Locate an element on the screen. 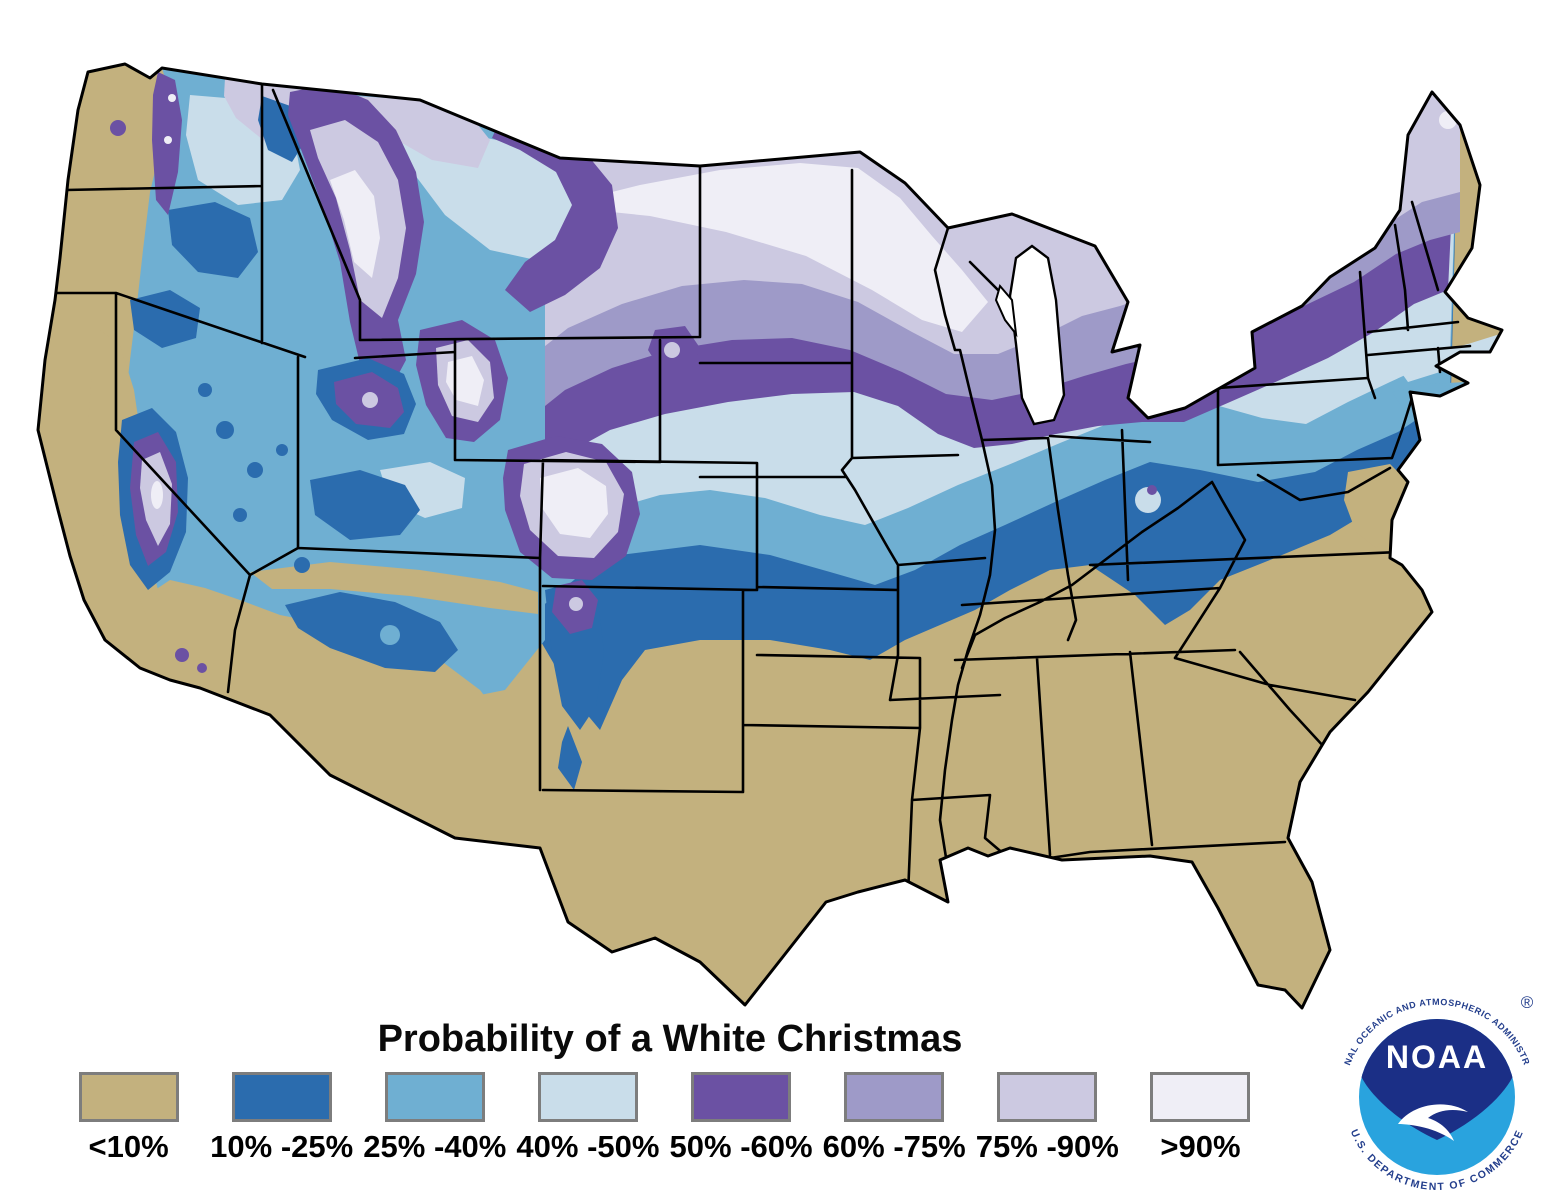  legend-item-40-50: 40% -50% is located at coordinates (587, 1118).